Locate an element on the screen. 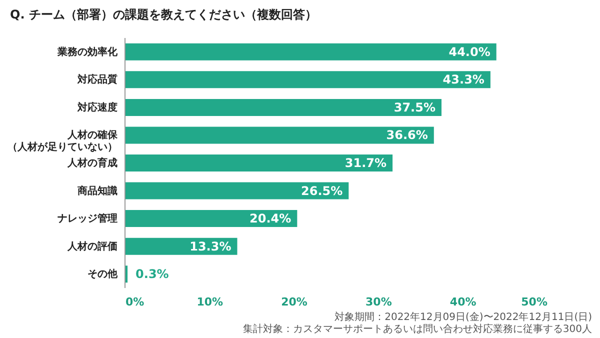 The image size is (600, 338). text: 対象期間：2022年12月09日(金)〜2022年12月11日(日) is located at coordinates (463, 318).